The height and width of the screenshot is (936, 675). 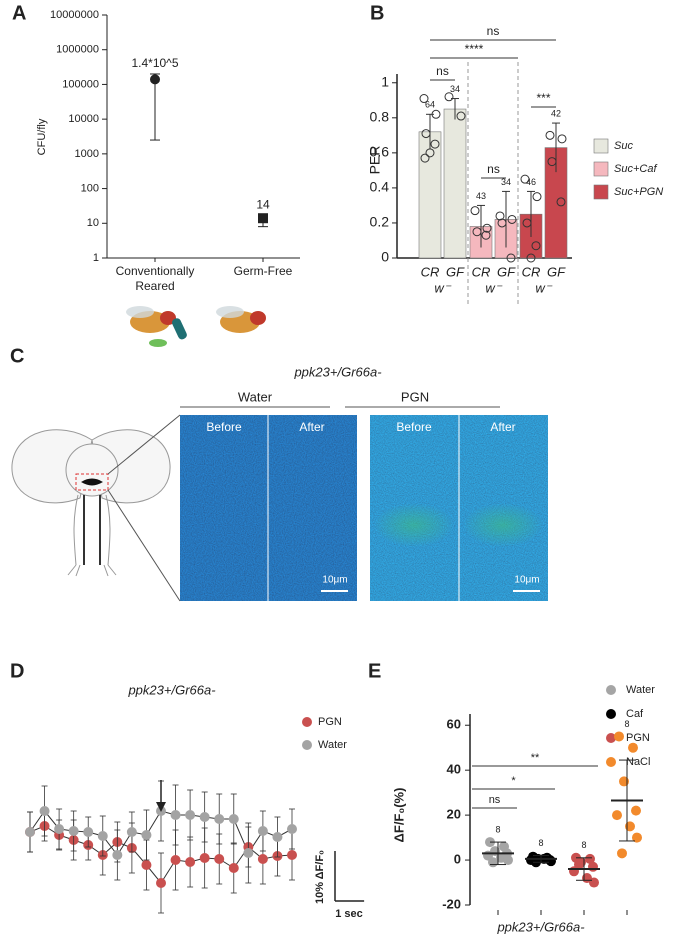 What do you see at coordinates (155, 278) in the screenshot?
I see `x-tick-label: Conventionally Reared` at bounding box center [155, 278].